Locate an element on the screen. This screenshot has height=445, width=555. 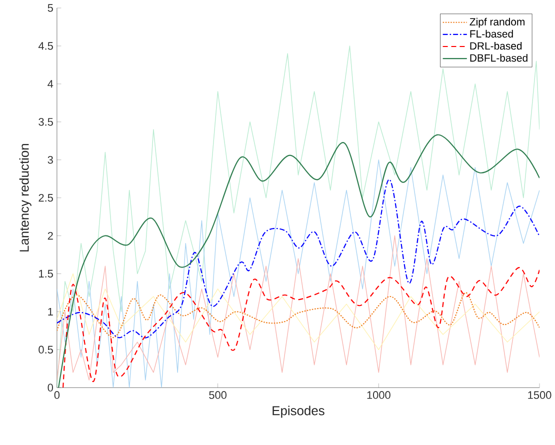
y-tick-label: 3 is located at coordinates (50, 160).